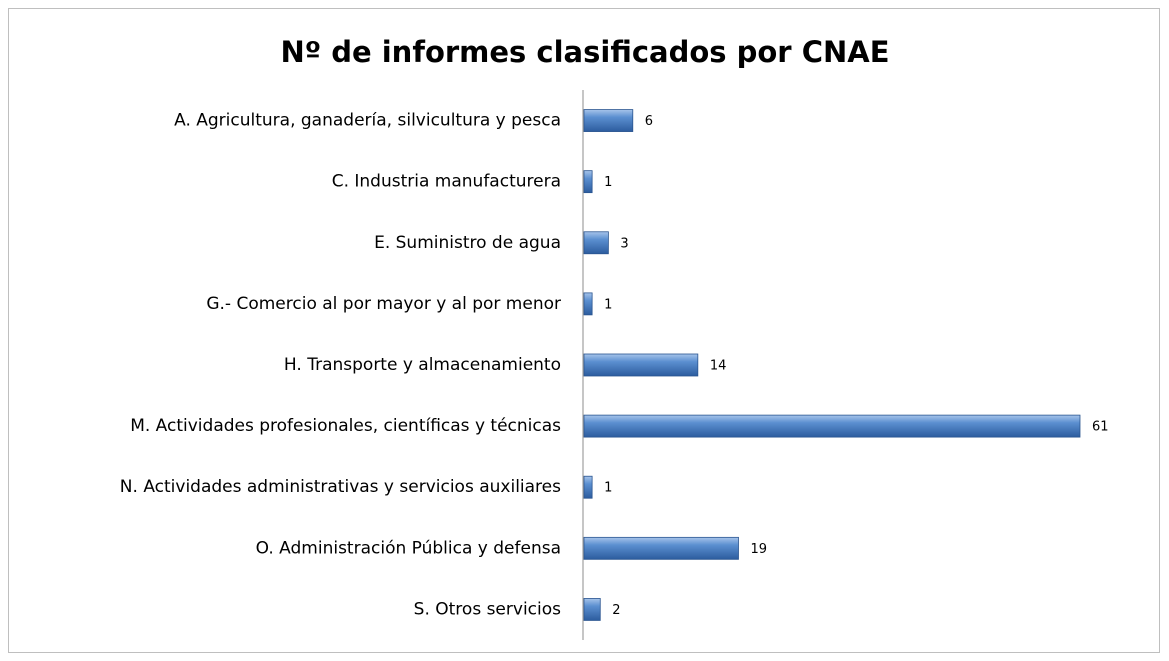 The height and width of the screenshot is (661, 1169). I want to click on value-label: 2, so click(616, 610).